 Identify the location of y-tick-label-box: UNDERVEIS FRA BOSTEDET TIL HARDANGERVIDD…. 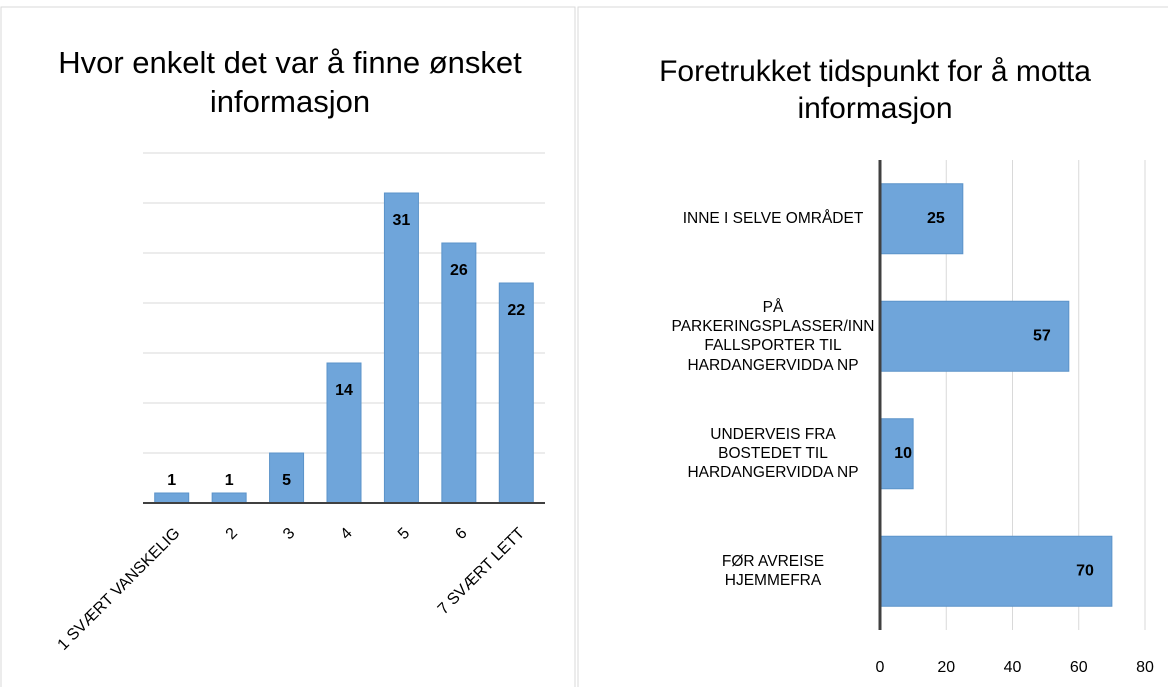
(773, 453).